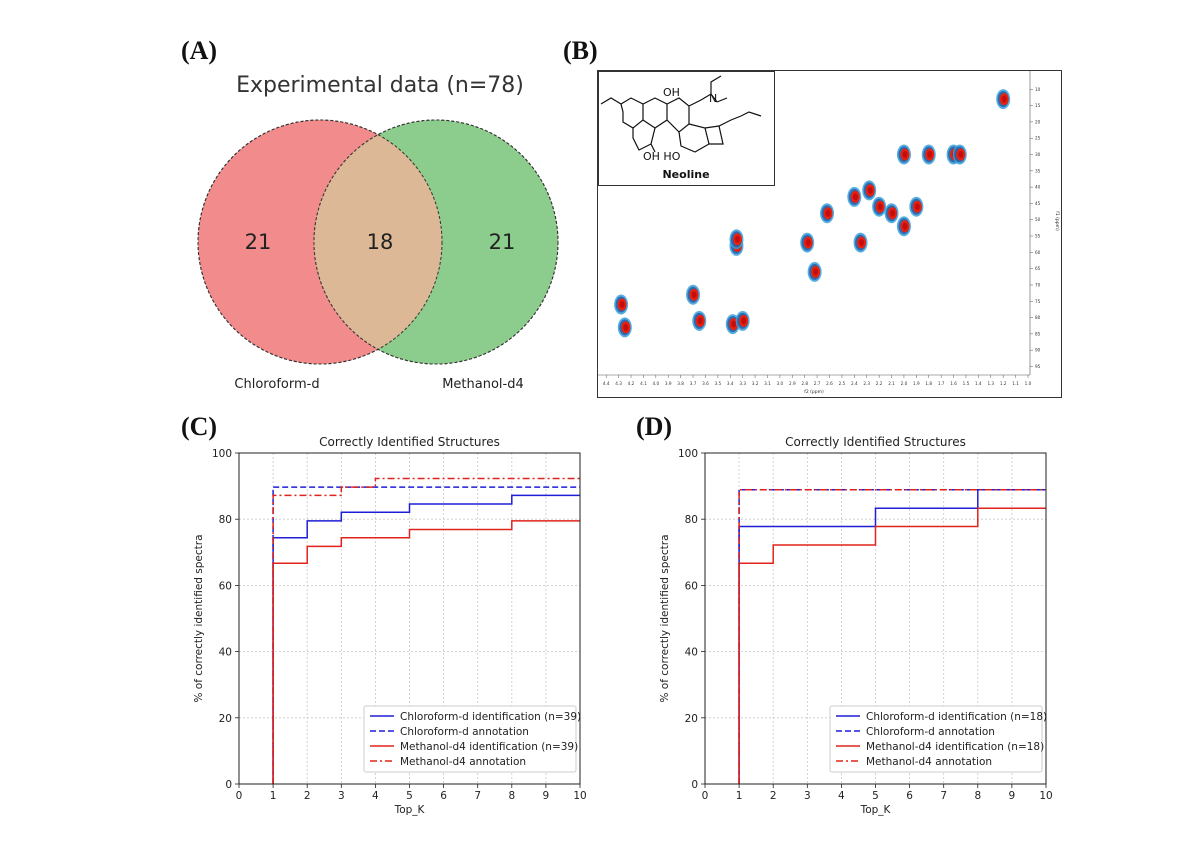  Describe the element at coordinates (1038, 236) in the screenshot. I see `nmr-ytick-label: 55` at that location.